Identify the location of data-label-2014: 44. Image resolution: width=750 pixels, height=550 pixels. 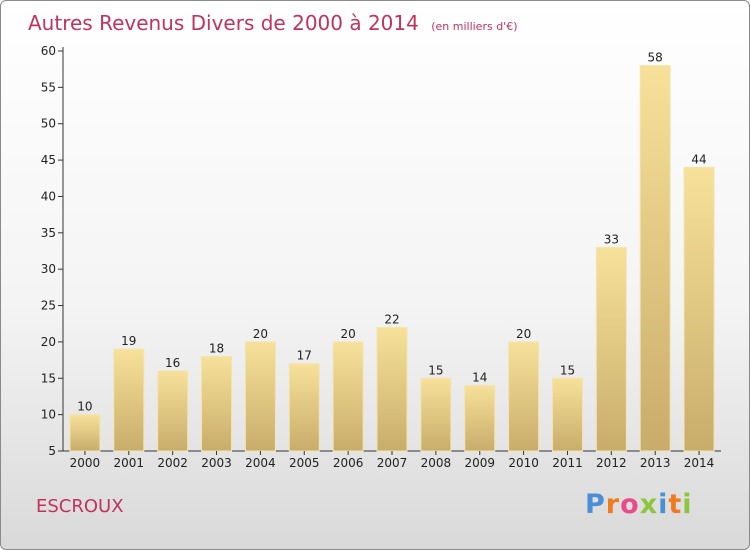
(698, 159).